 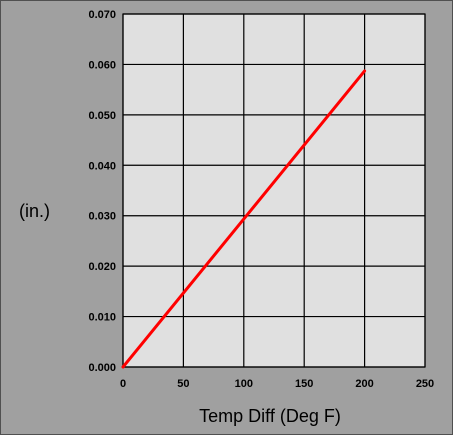 I want to click on y-tick-label: 0.000, so click(x=102, y=368).